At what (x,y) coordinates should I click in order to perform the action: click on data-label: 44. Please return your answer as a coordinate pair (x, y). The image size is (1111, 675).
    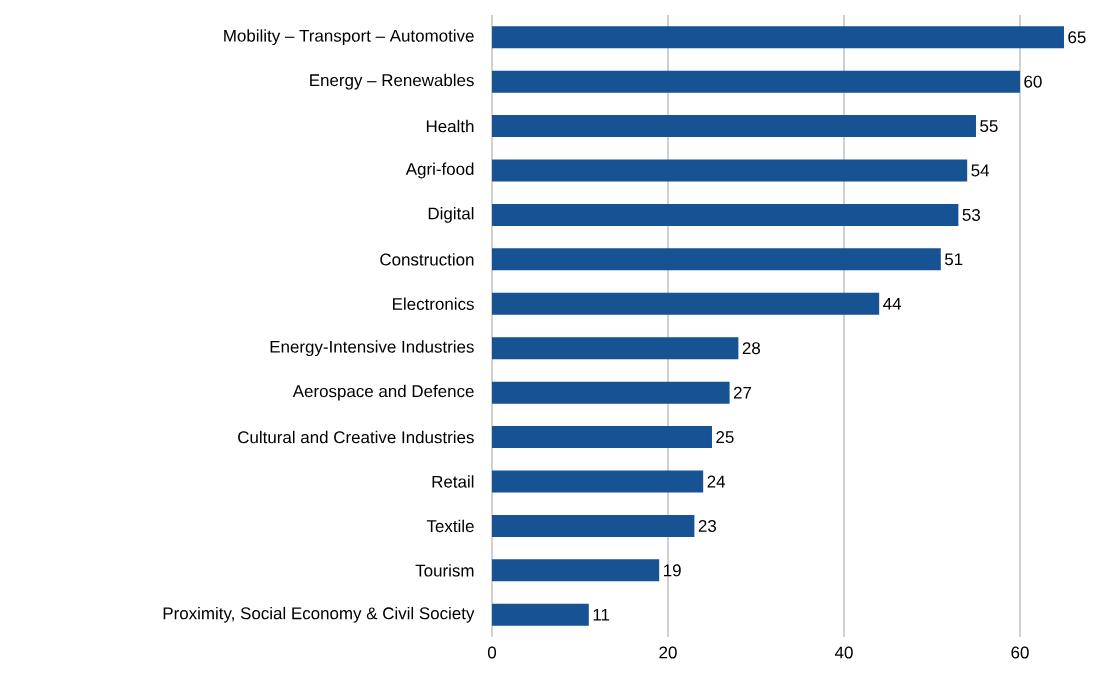
    Looking at the image, I should click on (892, 303).